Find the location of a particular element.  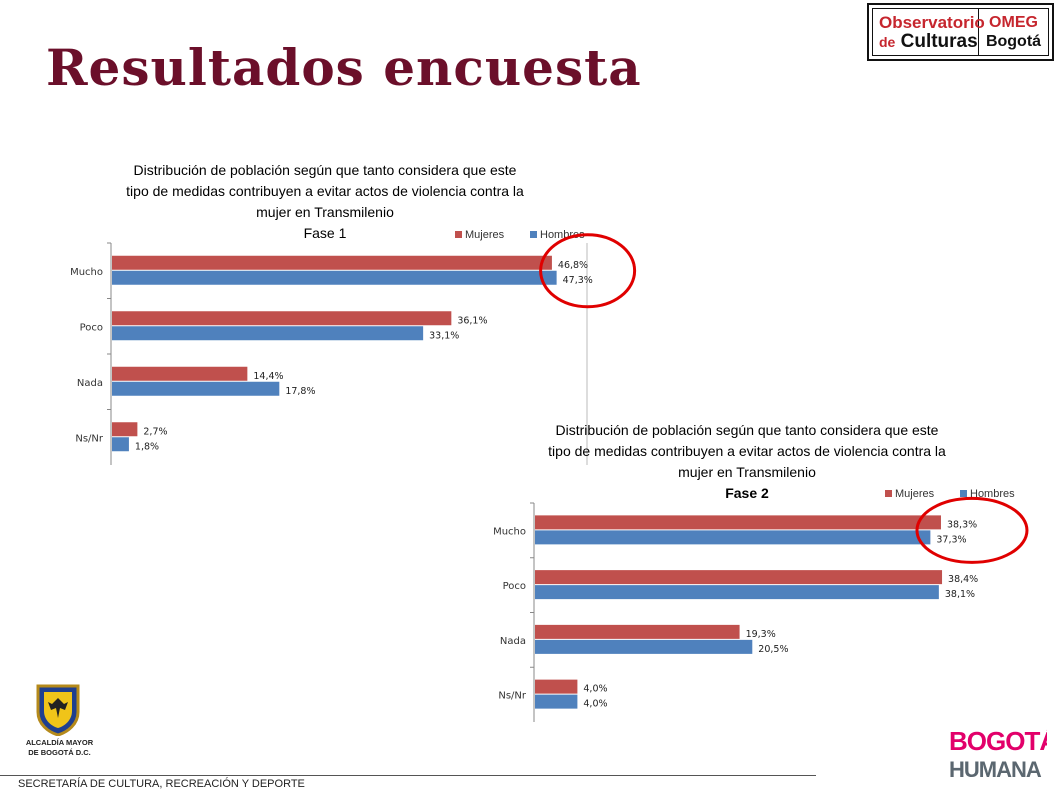

data-label: 1,8% is located at coordinates (147, 446).